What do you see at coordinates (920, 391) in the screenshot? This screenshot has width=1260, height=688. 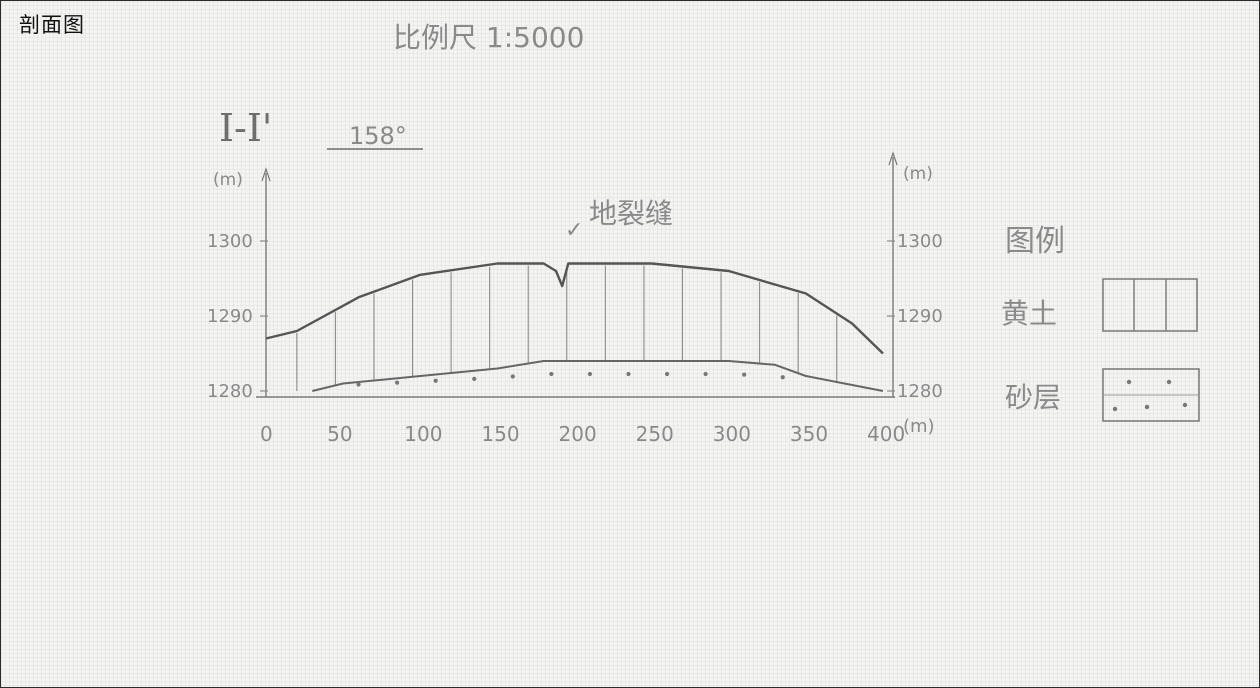 I see `y-tick-label-right: 1280` at bounding box center [920, 391].